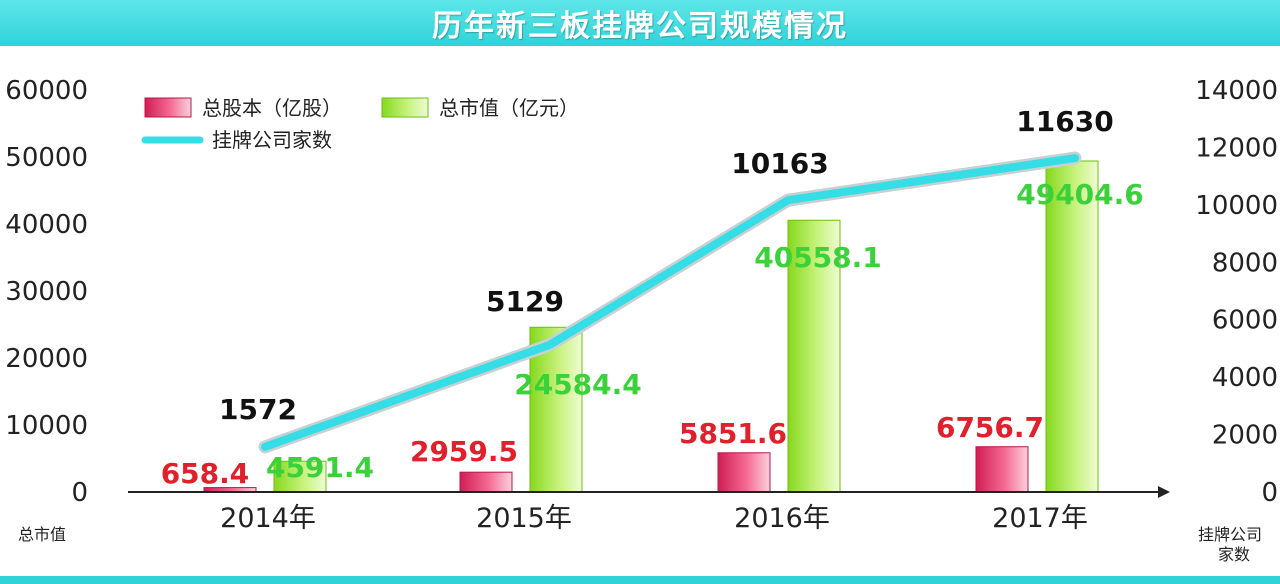  What do you see at coordinates (649, 510) in the screenshot?
I see `x-axis: 2014年 2015年 2016年 2017年` at bounding box center [649, 510].